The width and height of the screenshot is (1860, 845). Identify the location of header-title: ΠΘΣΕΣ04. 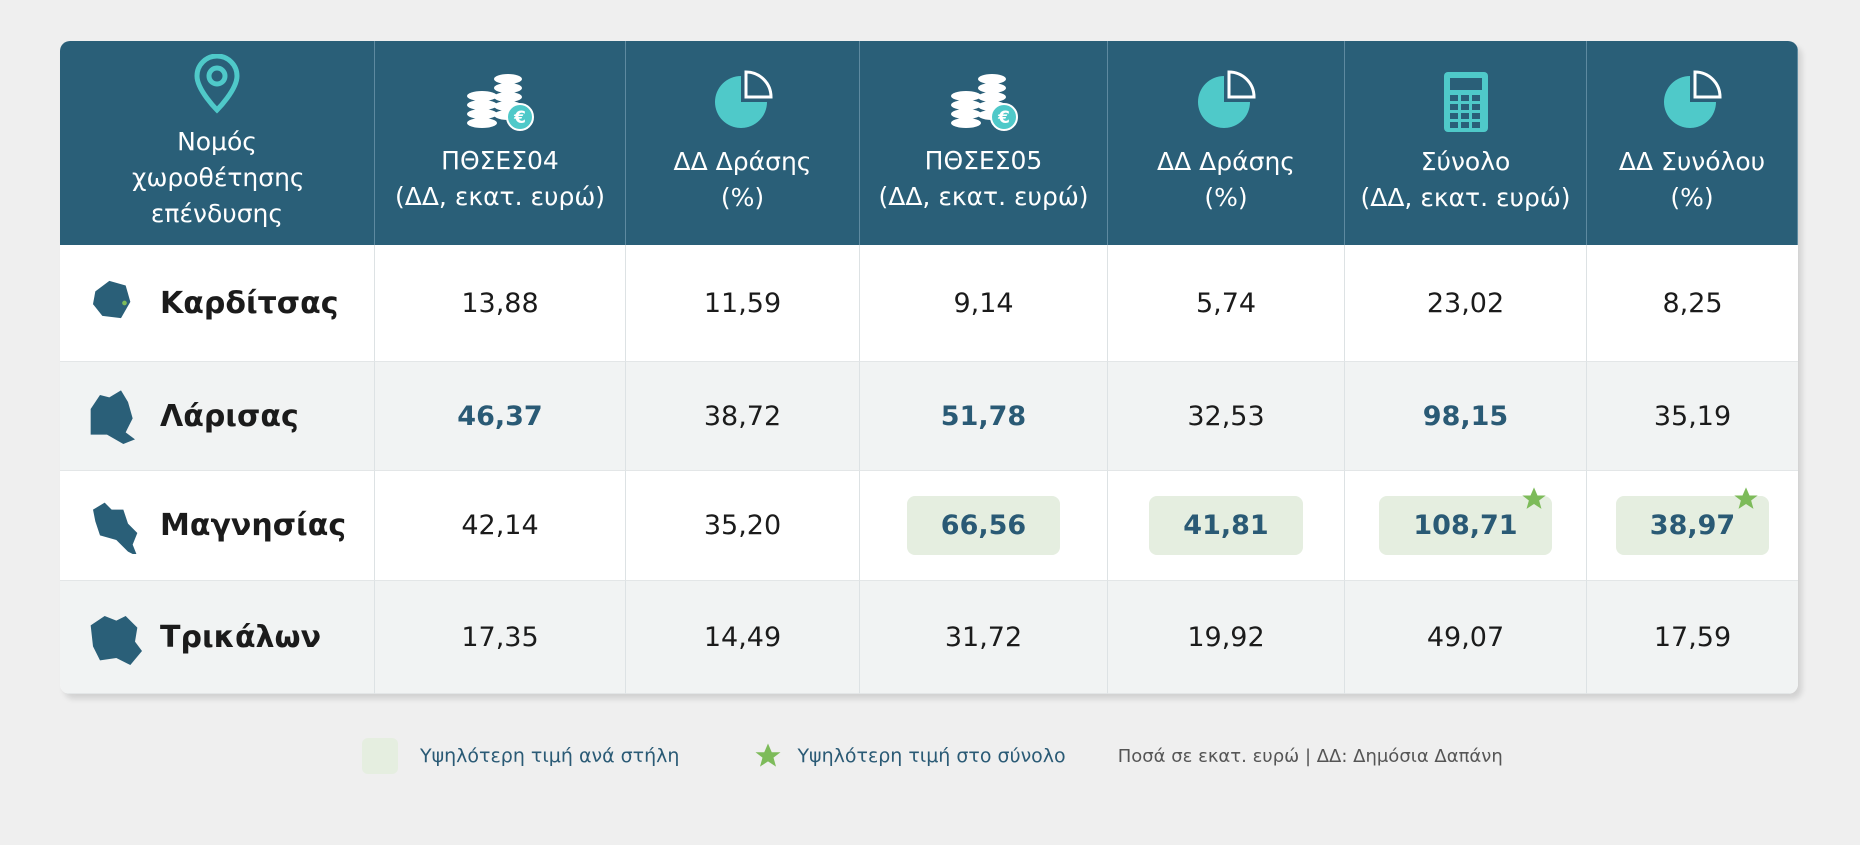
(500, 160).